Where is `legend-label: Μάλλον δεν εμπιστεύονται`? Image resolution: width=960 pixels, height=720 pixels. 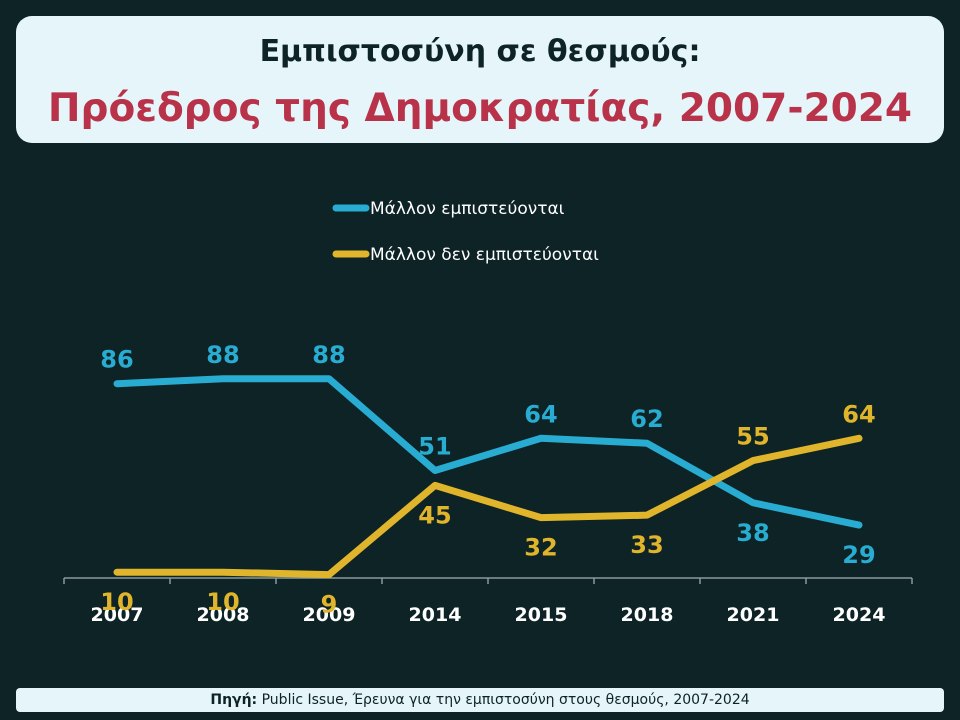
legend-label: Μάλλον δεν εμπιστεύονται is located at coordinates (484, 255).